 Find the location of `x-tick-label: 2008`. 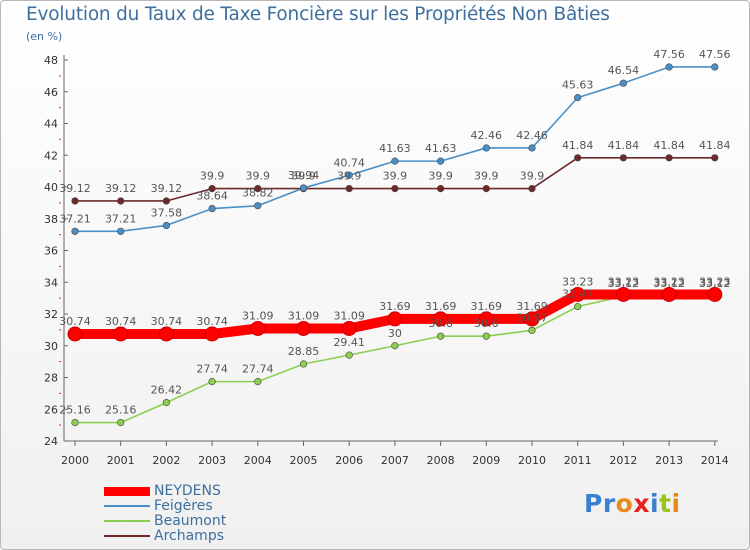

x-tick-label: 2008 is located at coordinates (441, 460).